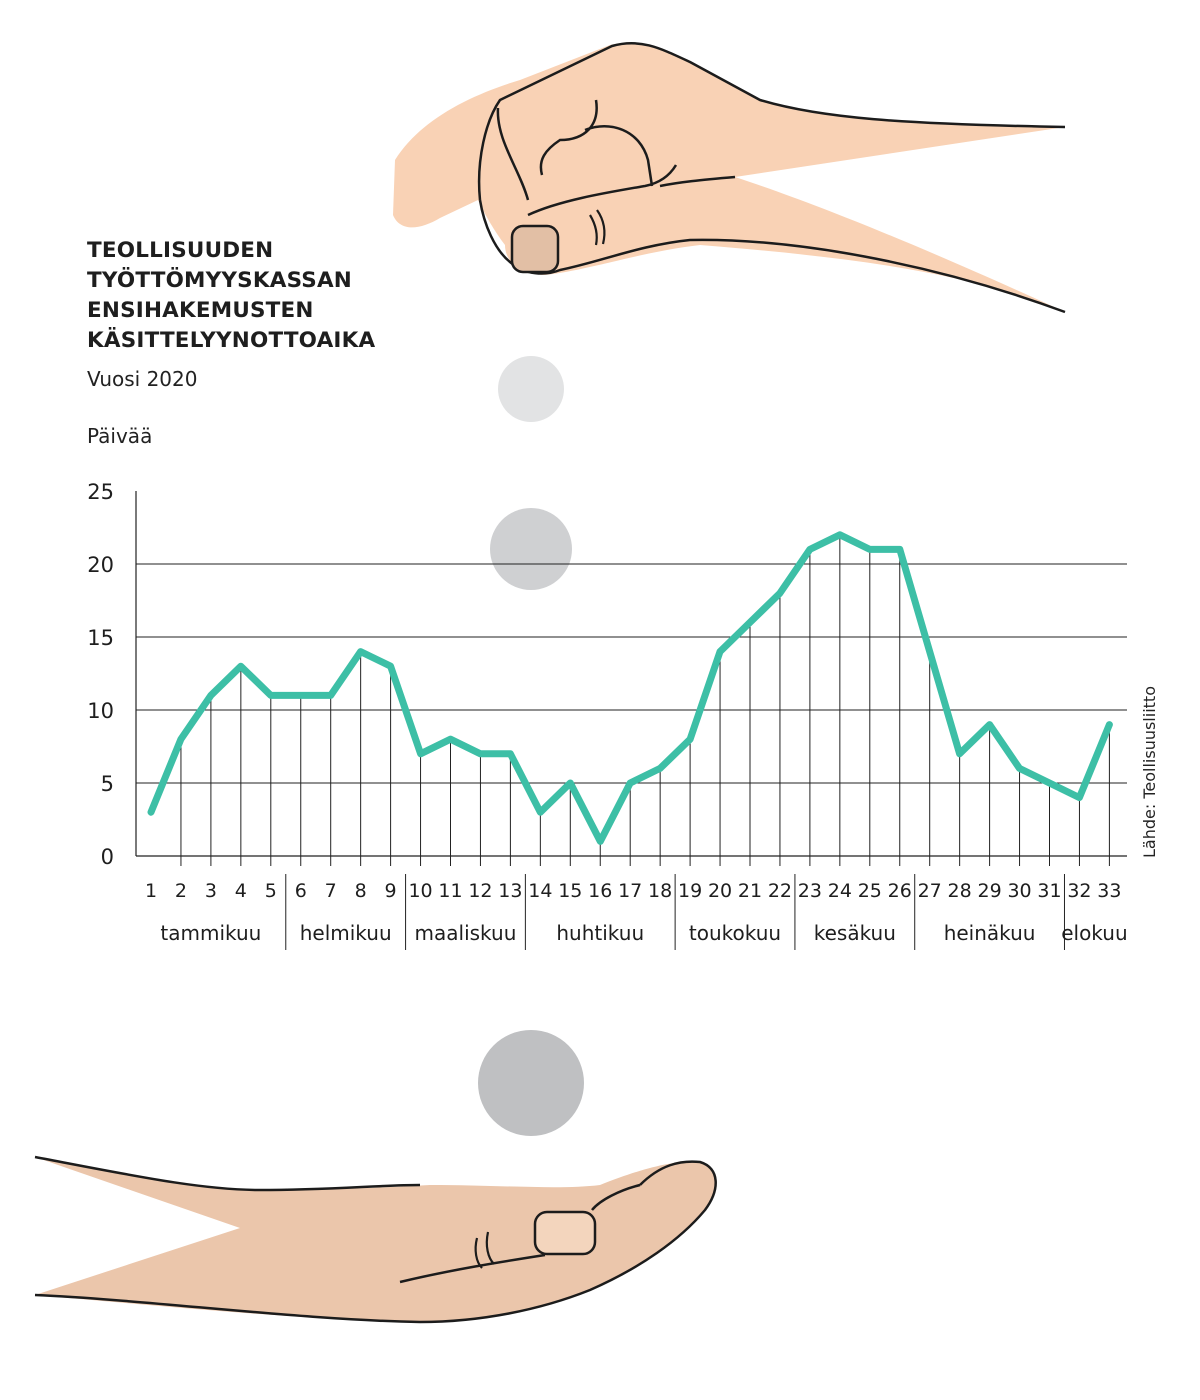 The height and width of the screenshot is (1400, 1200). Describe the element at coordinates (151, 891) in the screenshot. I see `x-tick-label: 1` at that location.